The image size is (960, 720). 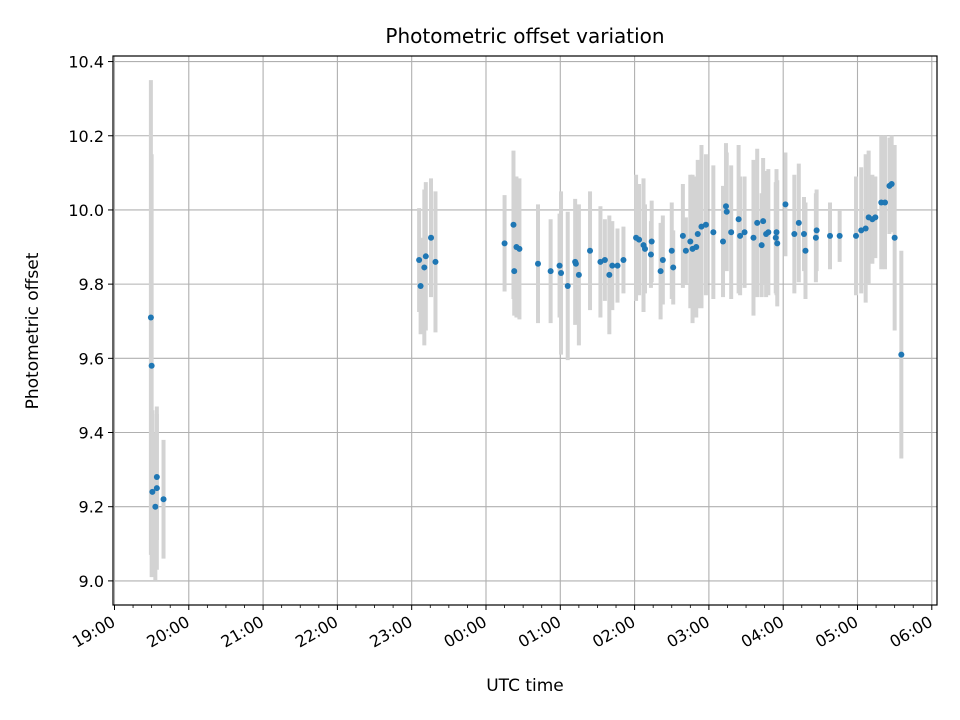 What do you see at coordinates (33, 330) in the screenshot?
I see `y-axis-label: Photometric offset` at bounding box center [33, 330].